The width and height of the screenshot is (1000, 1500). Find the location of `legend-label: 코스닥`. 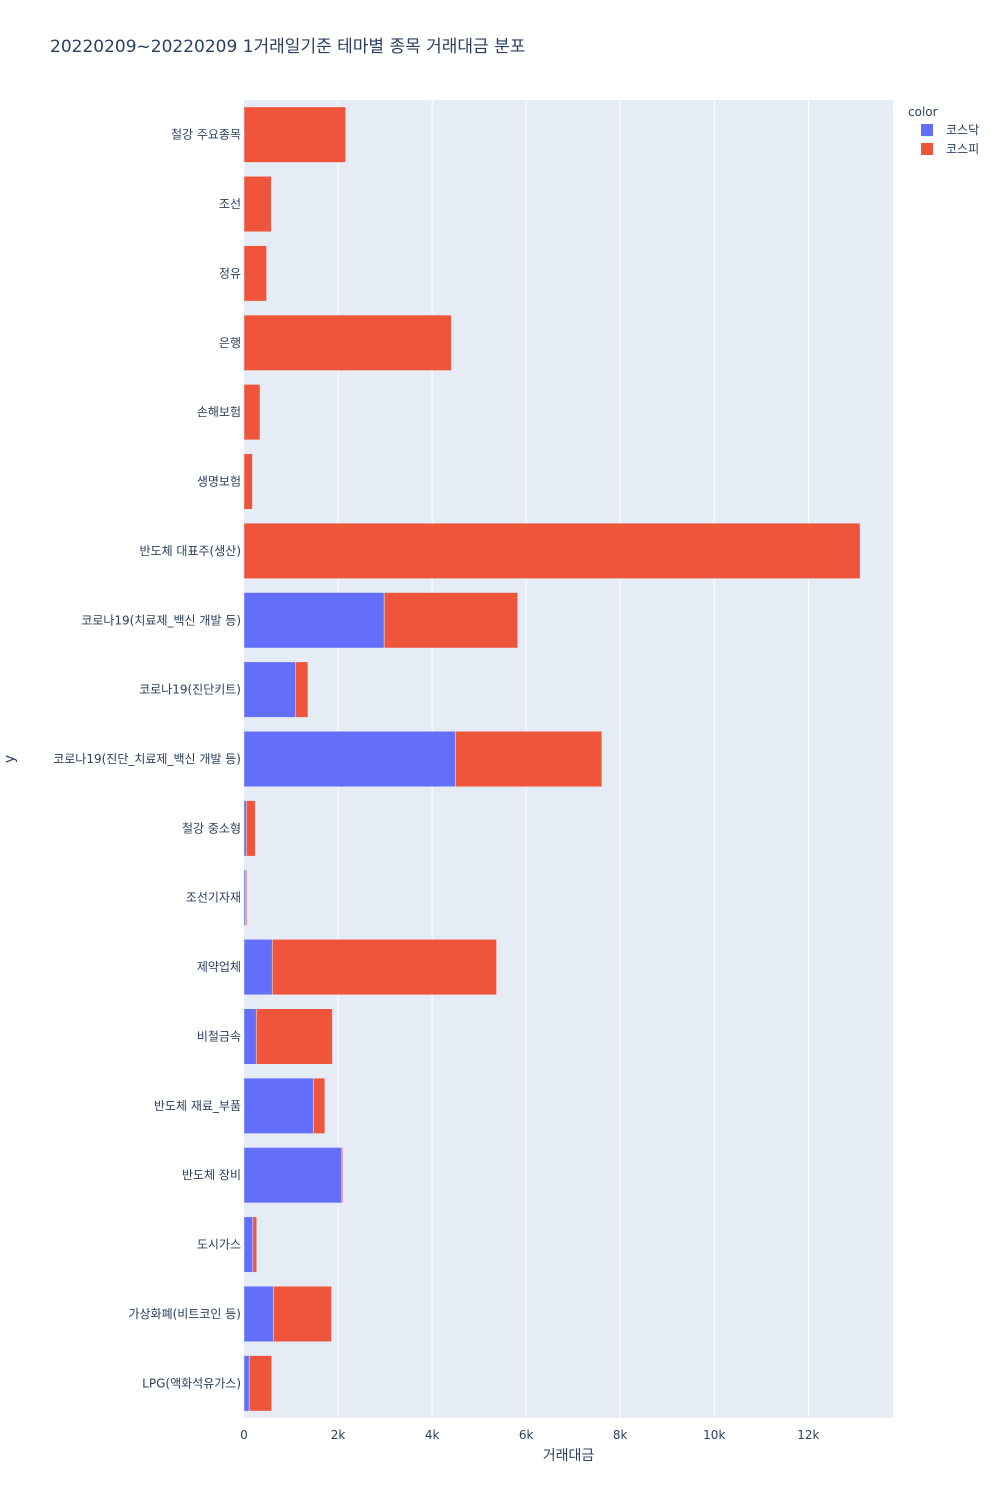

legend-label: 코스닥 is located at coordinates (962, 130).